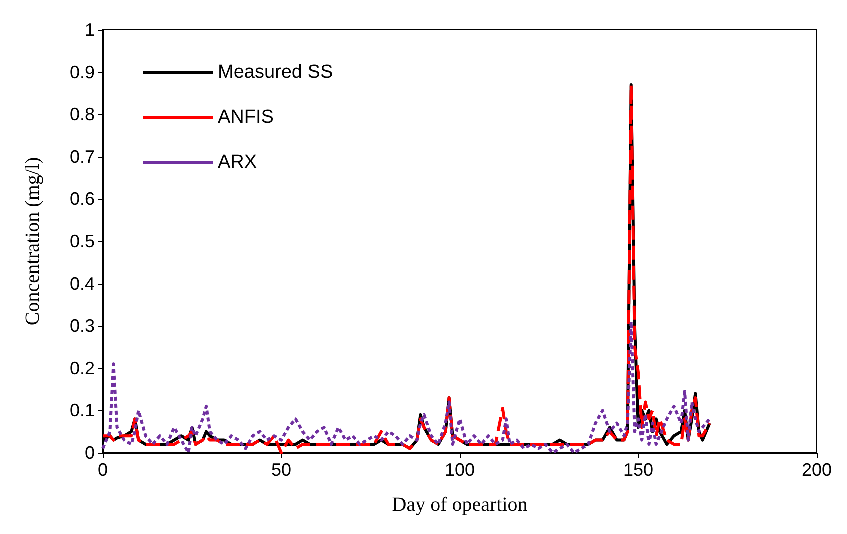 Image resolution: width=847 pixels, height=534 pixels. Describe the element at coordinates (82, 199) in the screenshot. I see `y-tick-label: 0.6` at that location.